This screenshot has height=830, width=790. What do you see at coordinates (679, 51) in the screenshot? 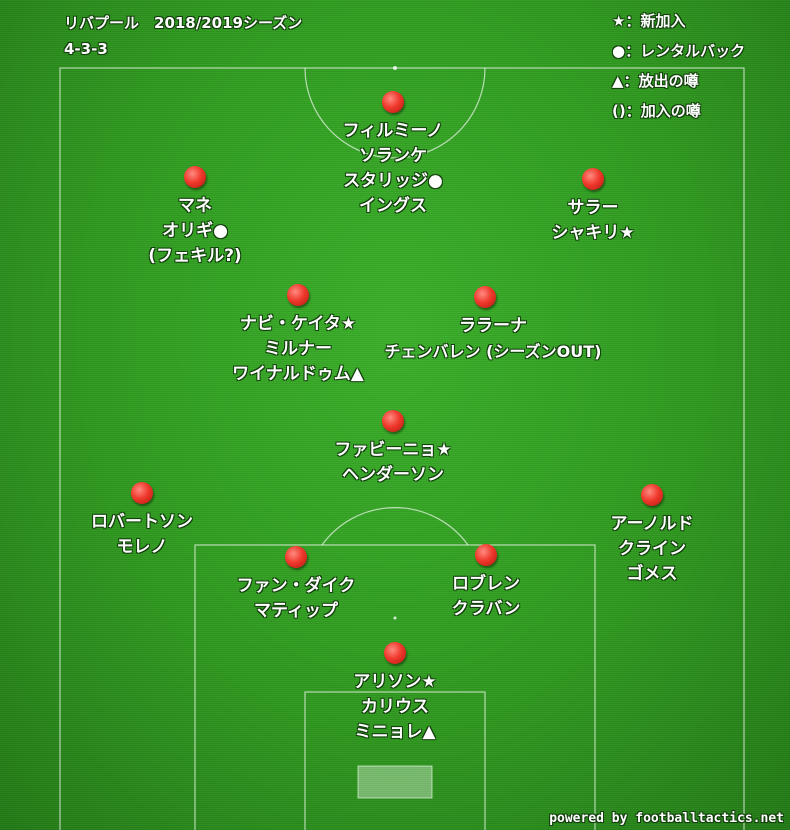
I see `legend-item-loan-return: ●：レンタルバック` at bounding box center [679, 51].